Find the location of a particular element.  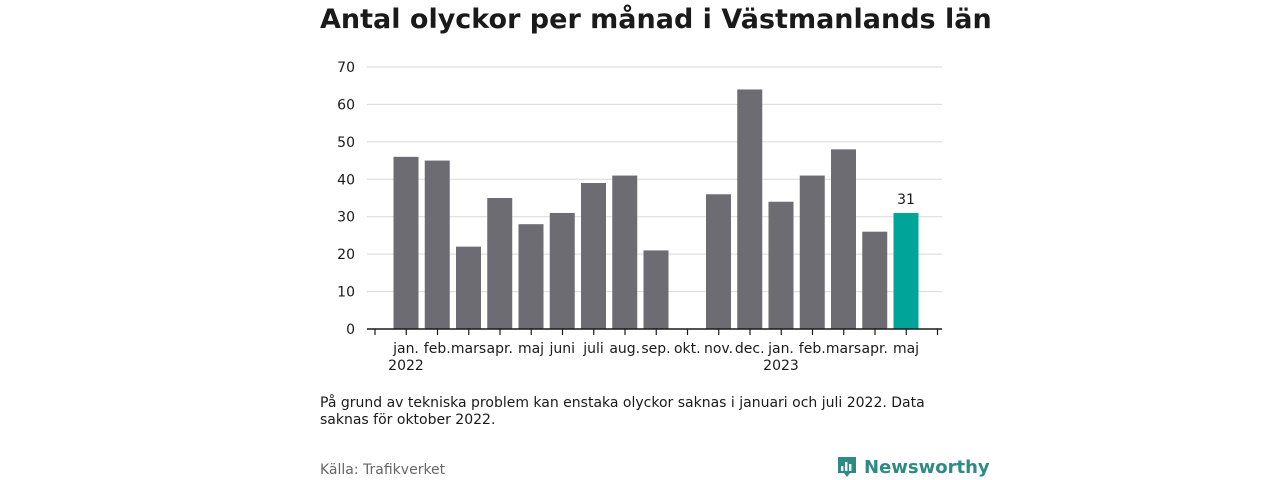

x-year-label: 2022 is located at coordinates (406, 366).